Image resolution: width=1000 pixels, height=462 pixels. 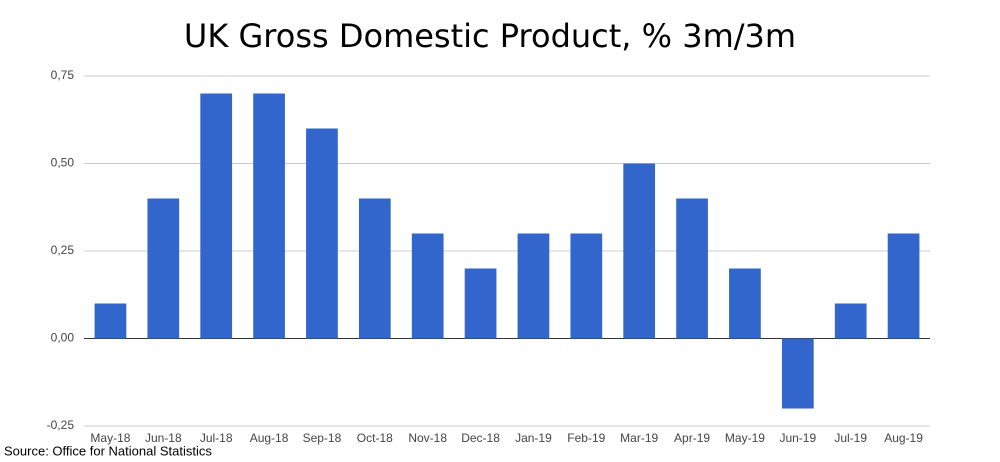 What do you see at coordinates (61, 425) in the screenshot?
I see `y-tick-label: -0,25` at bounding box center [61, 425].